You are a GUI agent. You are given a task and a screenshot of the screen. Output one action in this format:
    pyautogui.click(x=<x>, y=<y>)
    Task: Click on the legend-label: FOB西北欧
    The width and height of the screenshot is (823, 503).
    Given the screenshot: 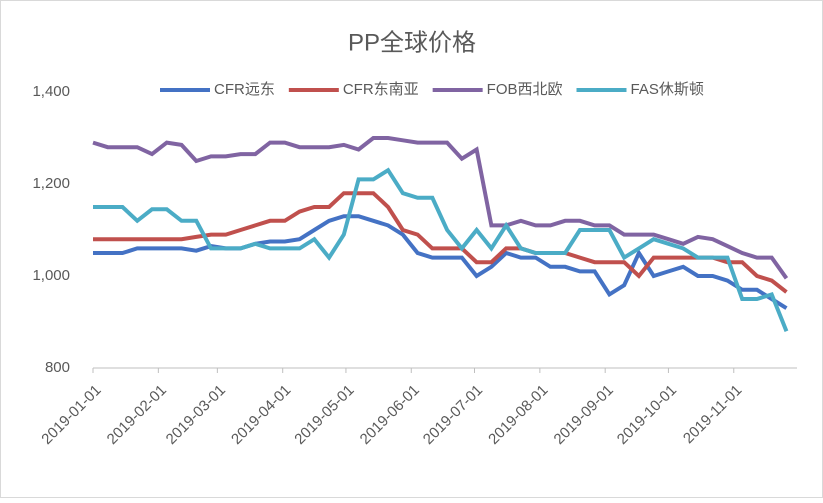 What is the action you would take?
    pyautogui.click(x=525, y=89)
    